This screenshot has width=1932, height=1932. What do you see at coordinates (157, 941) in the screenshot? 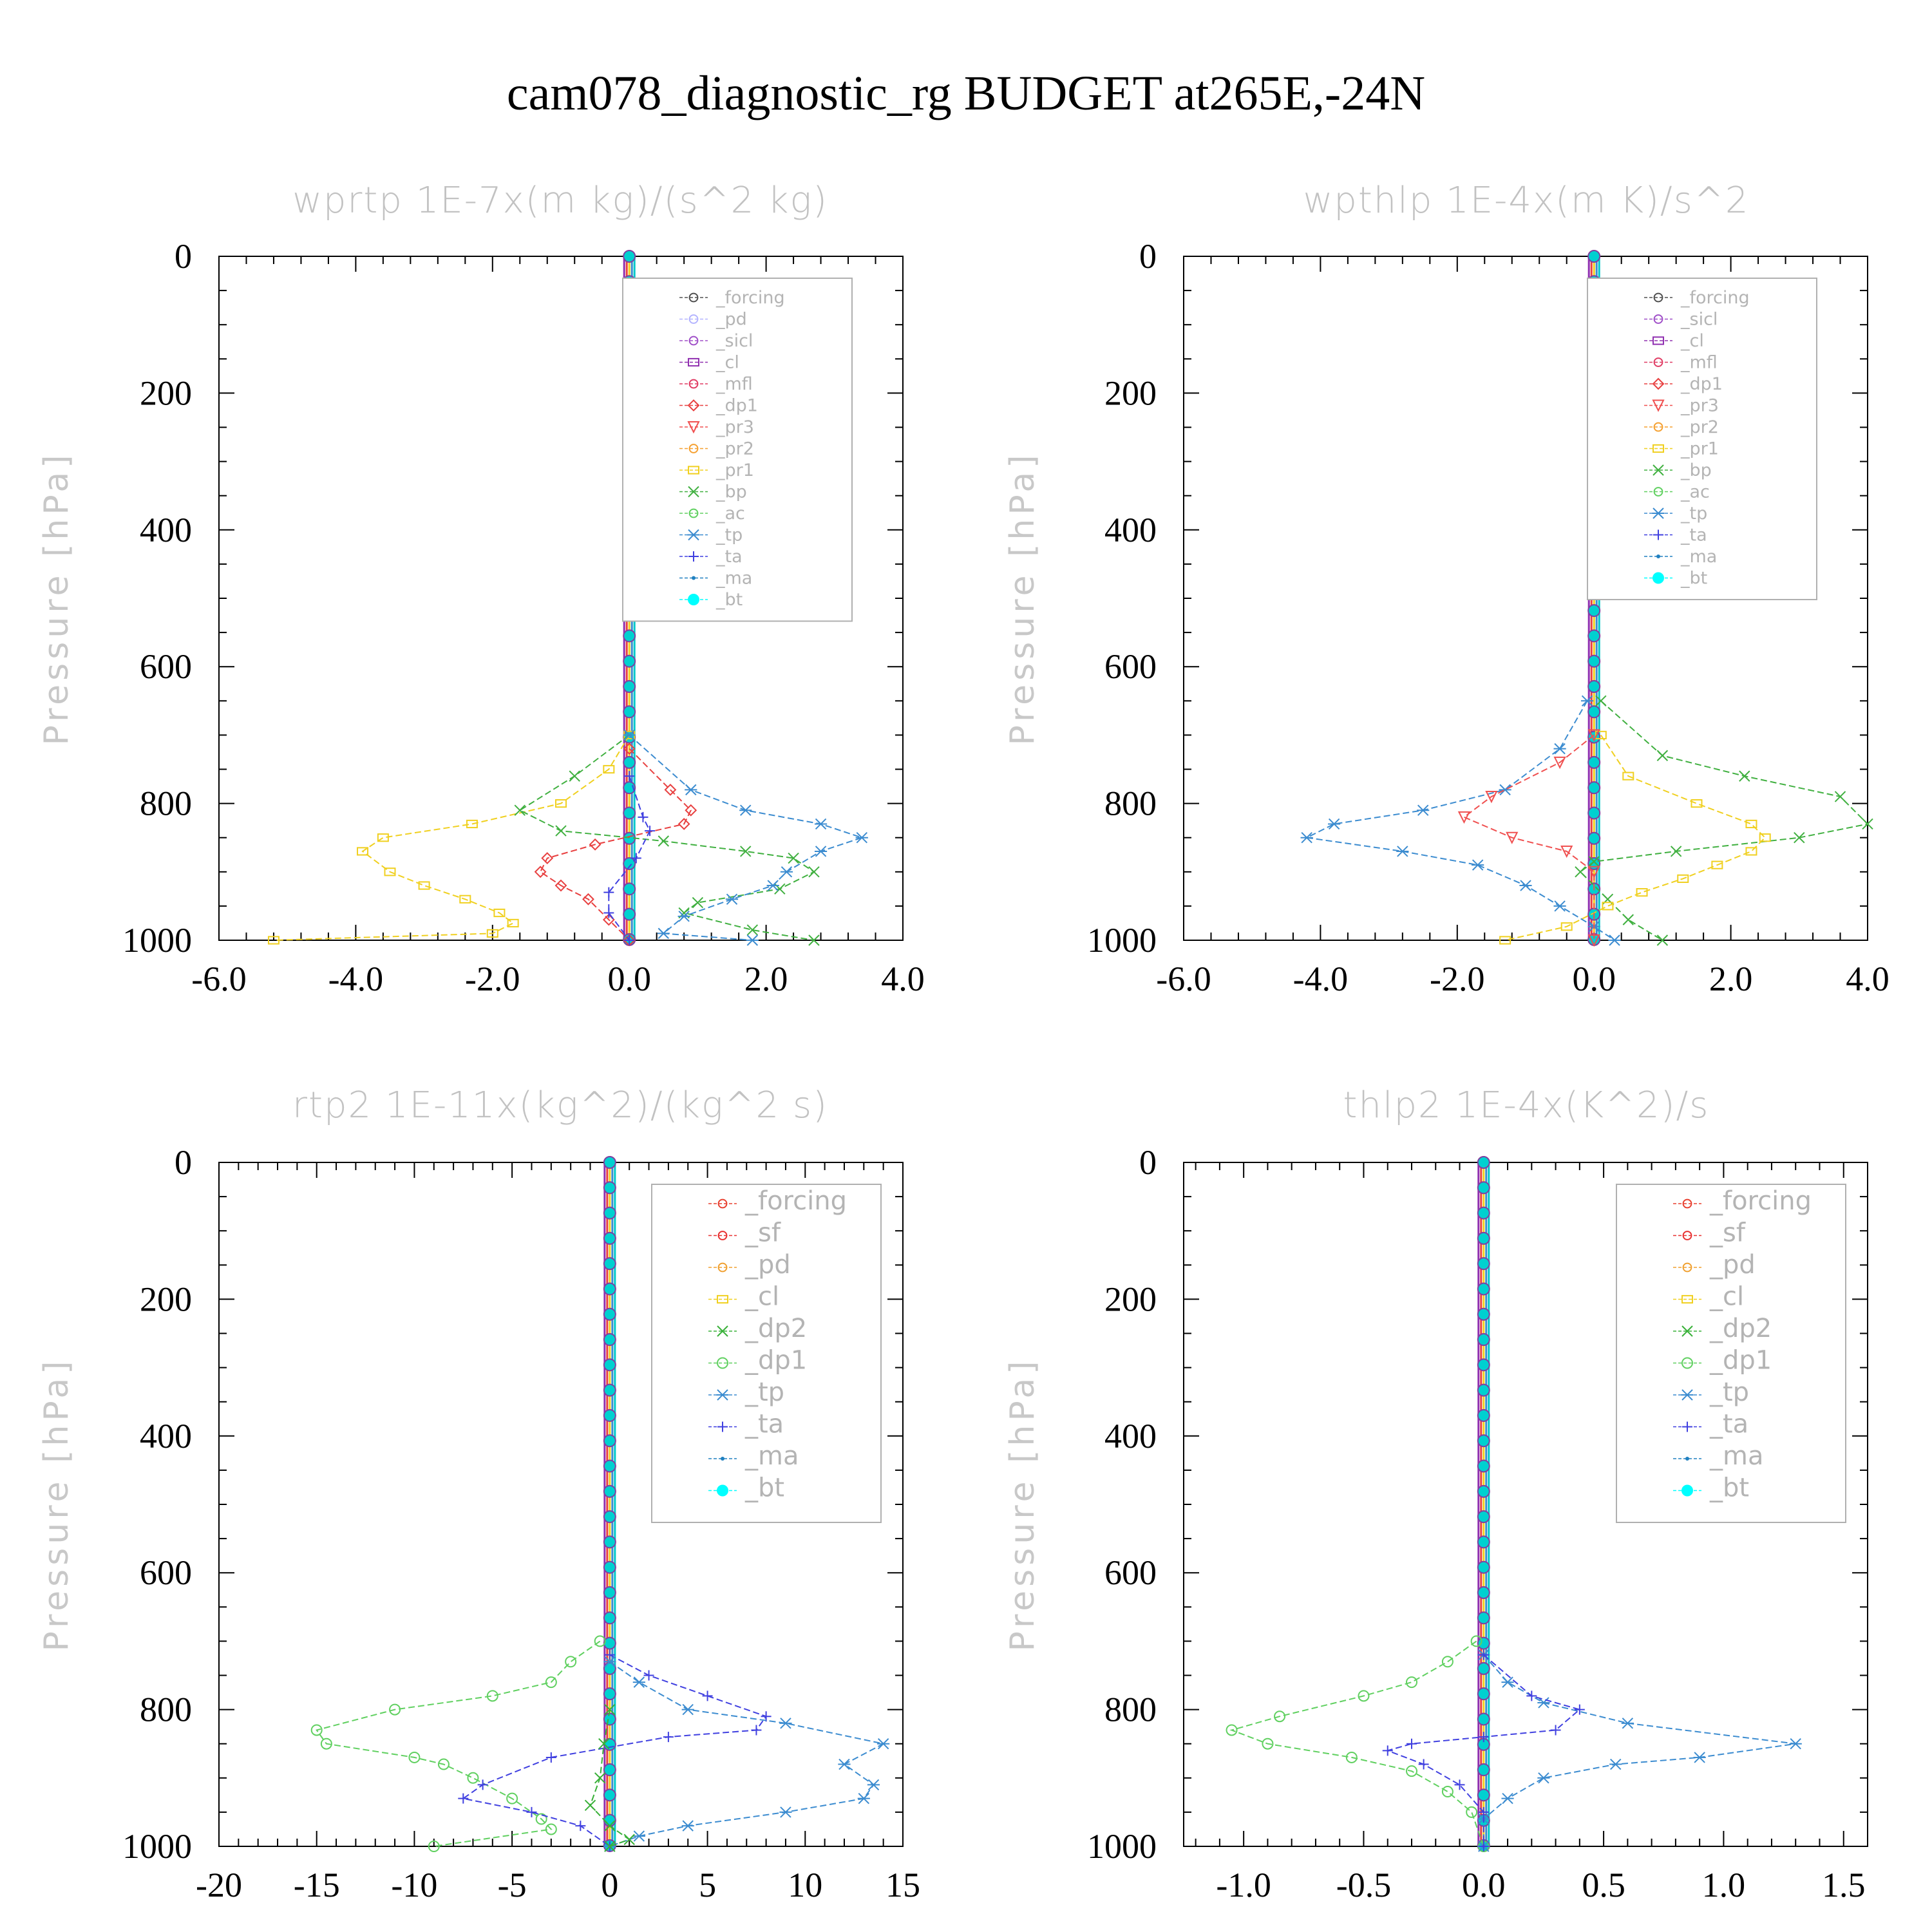
I see `y-tick-label: 1000` at bounding box center [157, 941].